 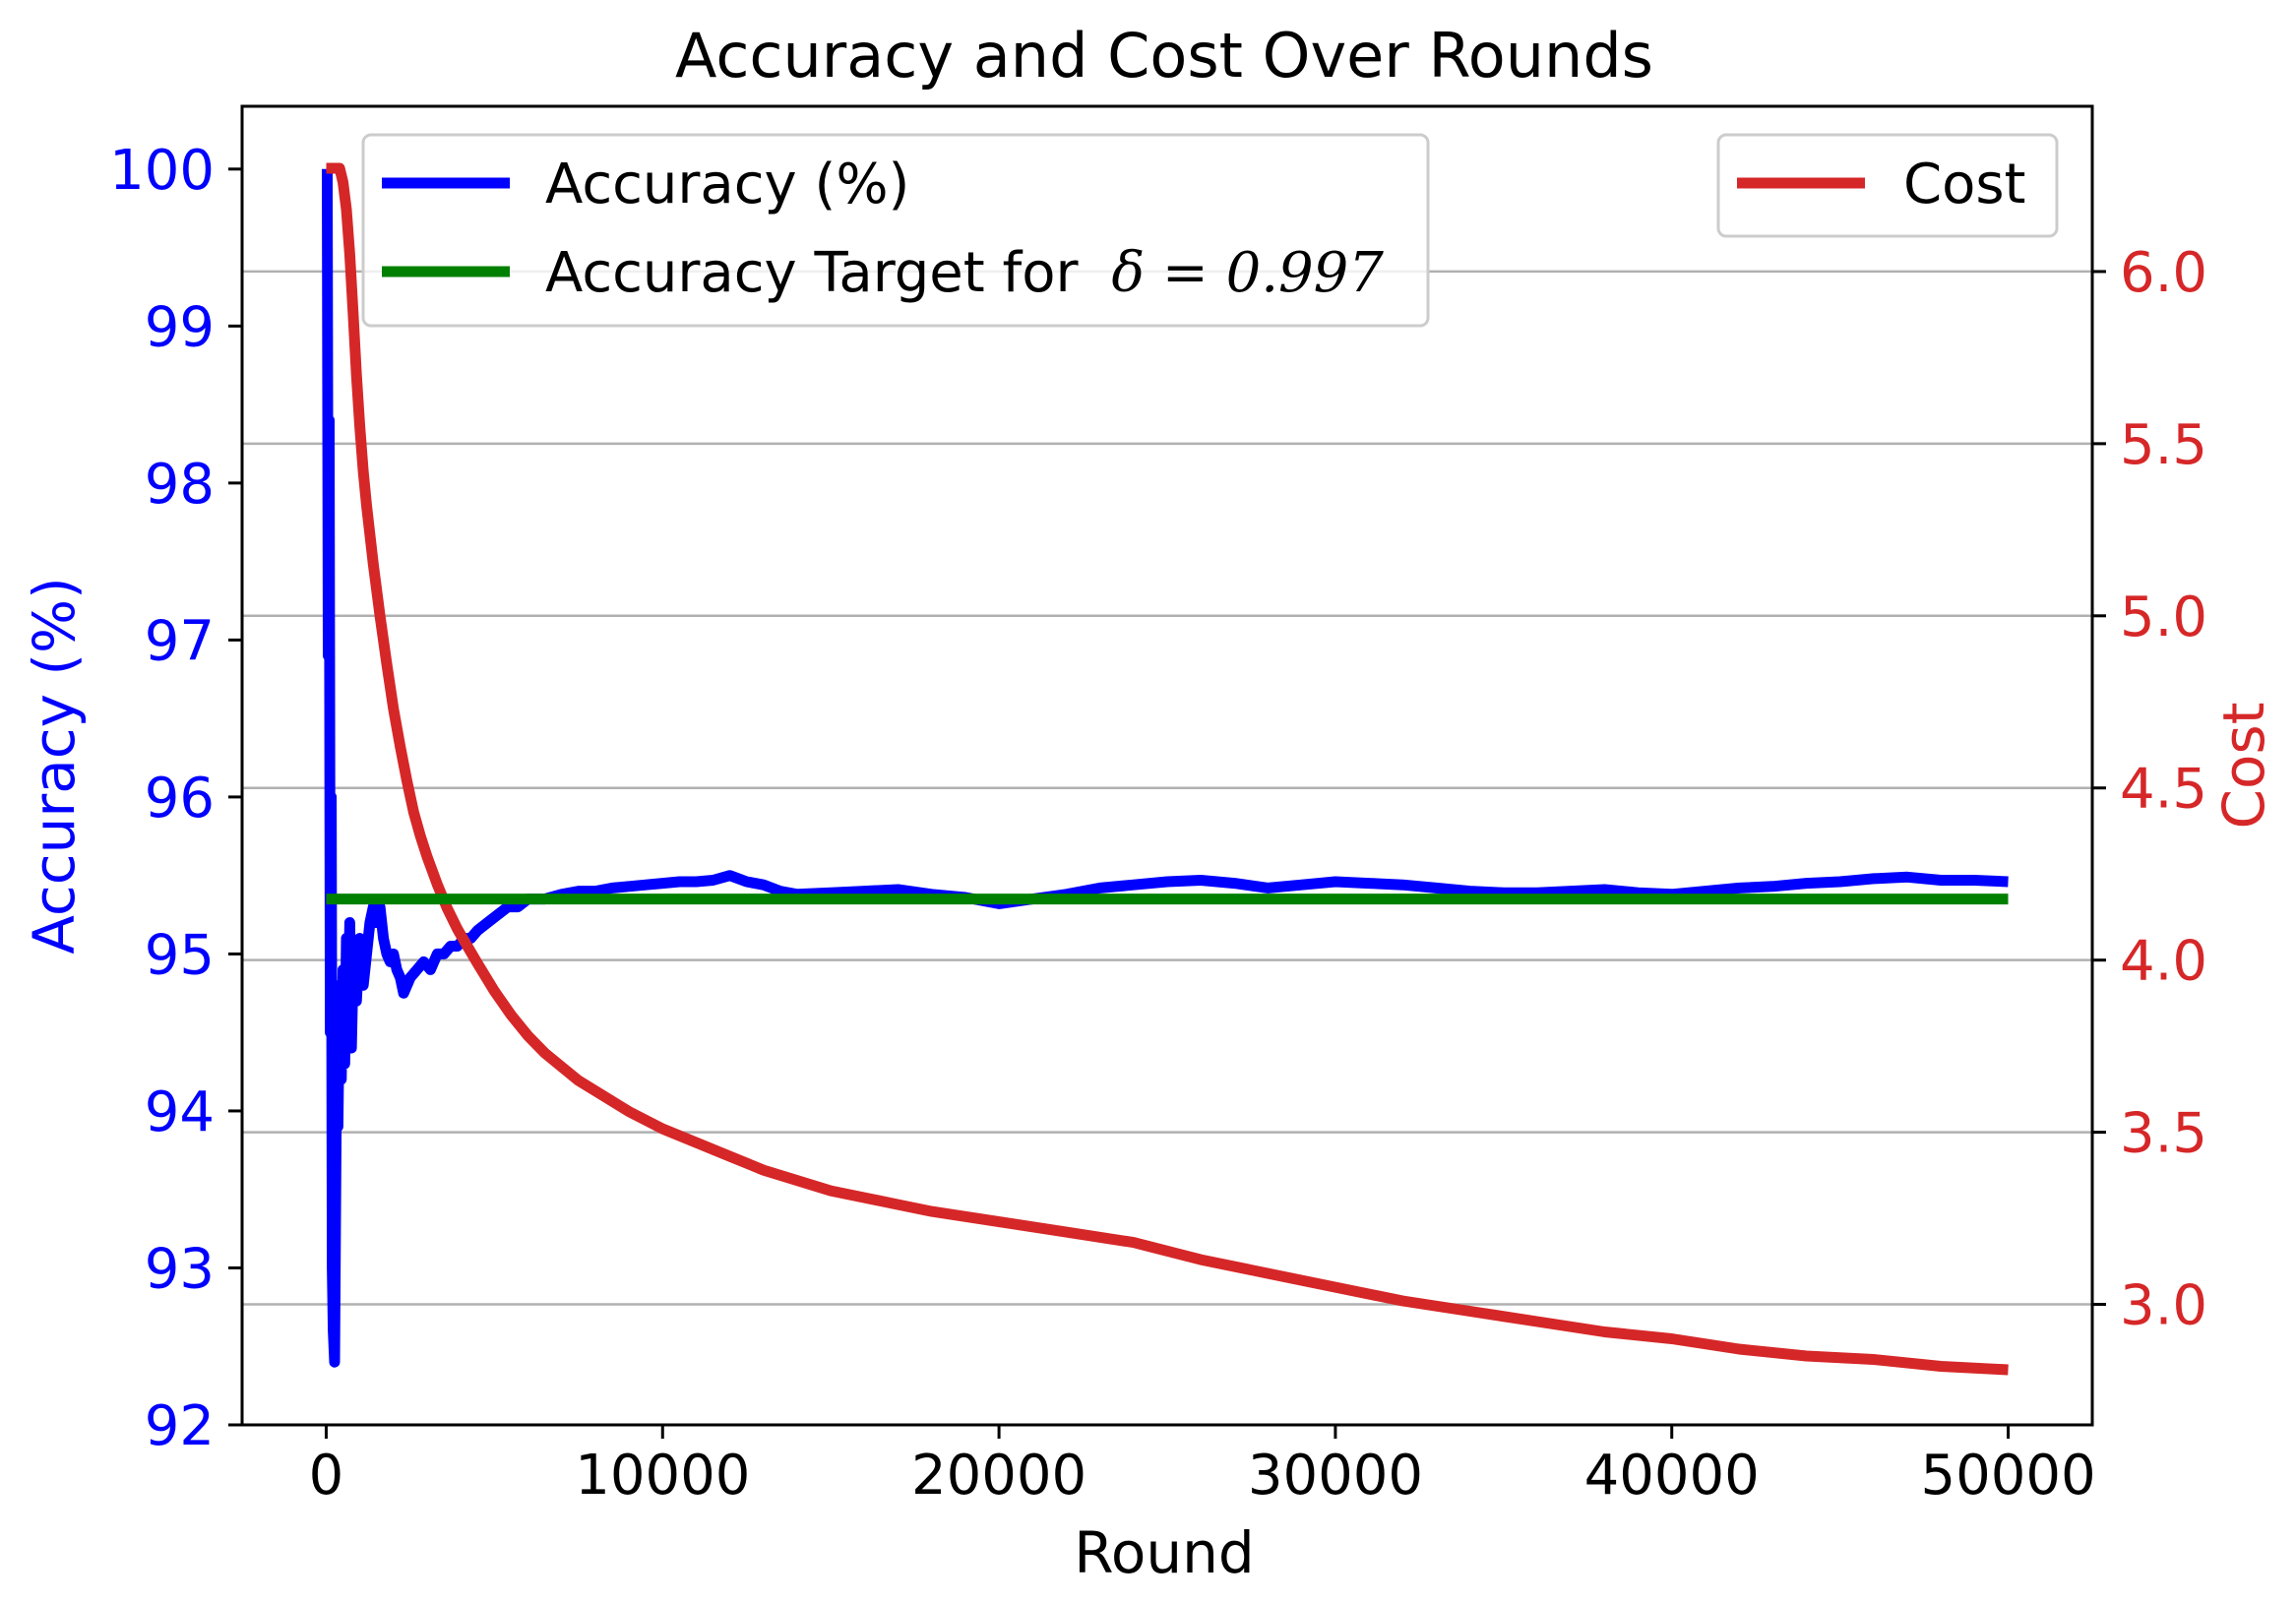 I want to click on legend-target-label: Accuracy Target for δ = 0.997, so click(x=965, y=273).